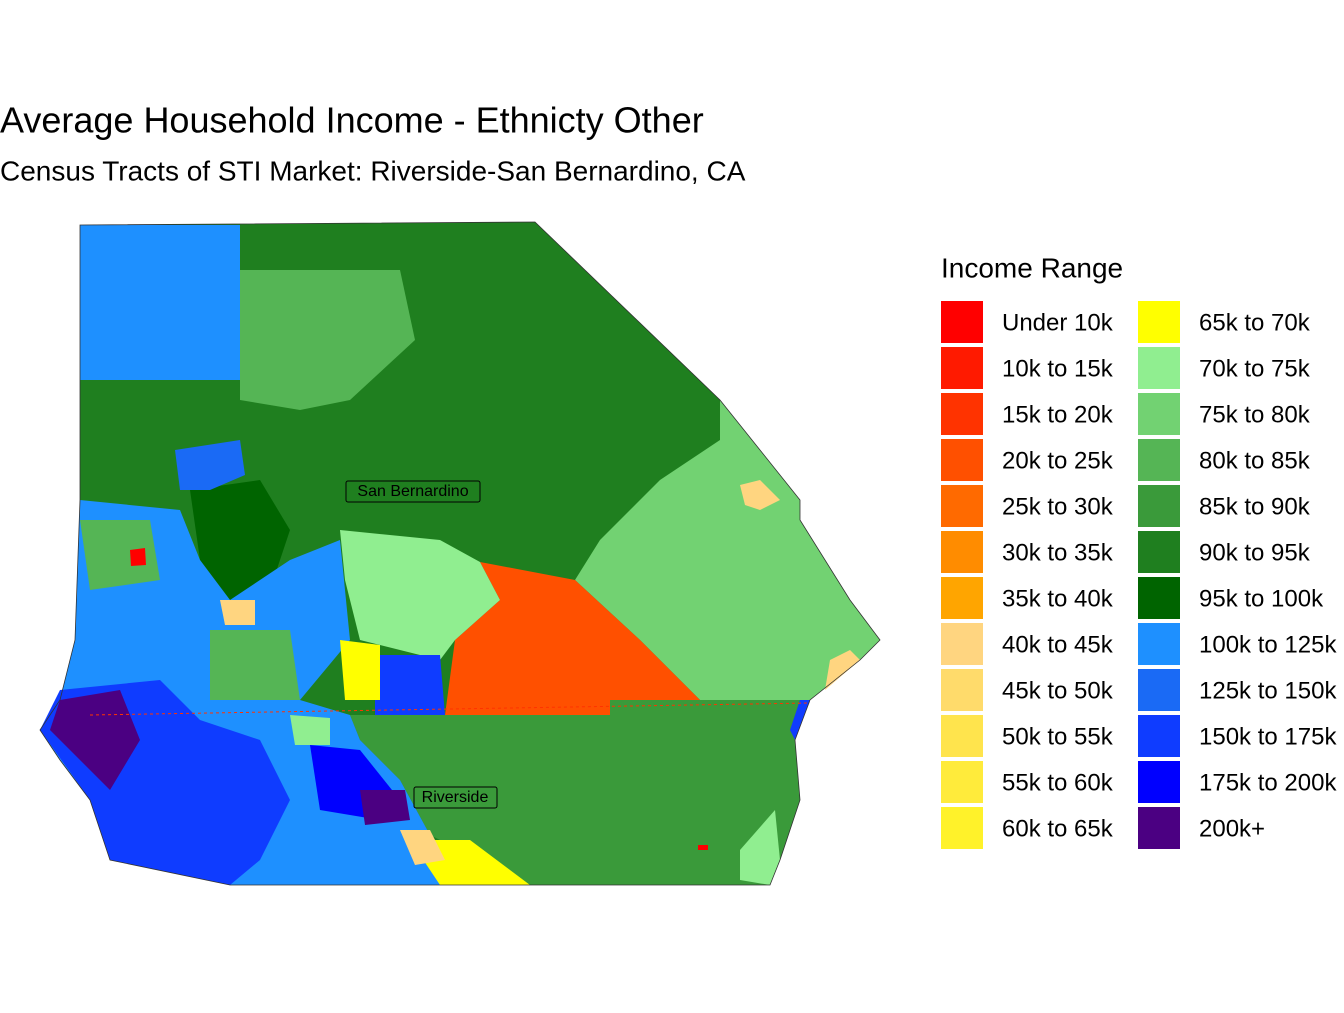  What do you see at coordinates (1058, 690) in the screenshot?
I see `legend-label: 45k to 50k` at bounding box center [1058, 690].